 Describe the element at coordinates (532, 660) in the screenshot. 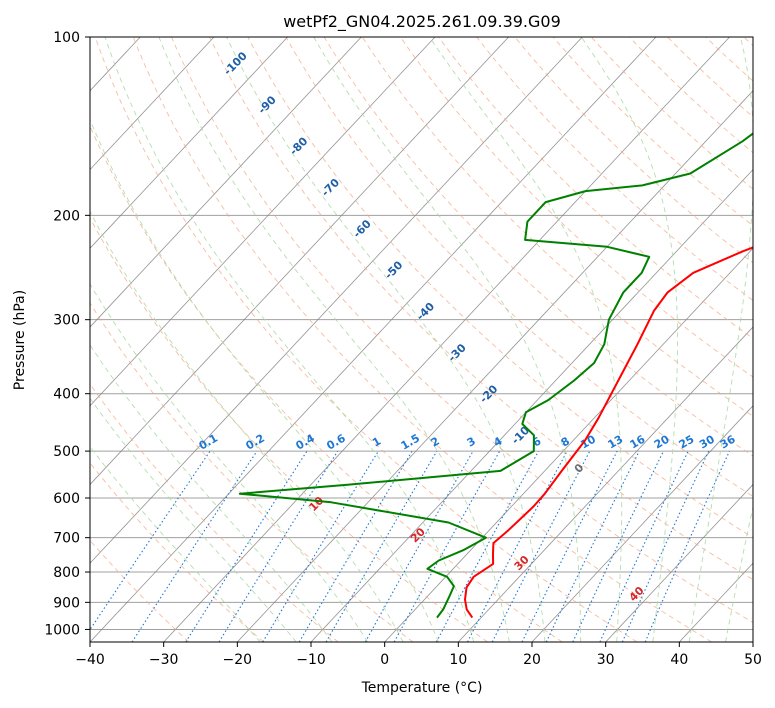

I see `x-tick-label: 20` at that location.